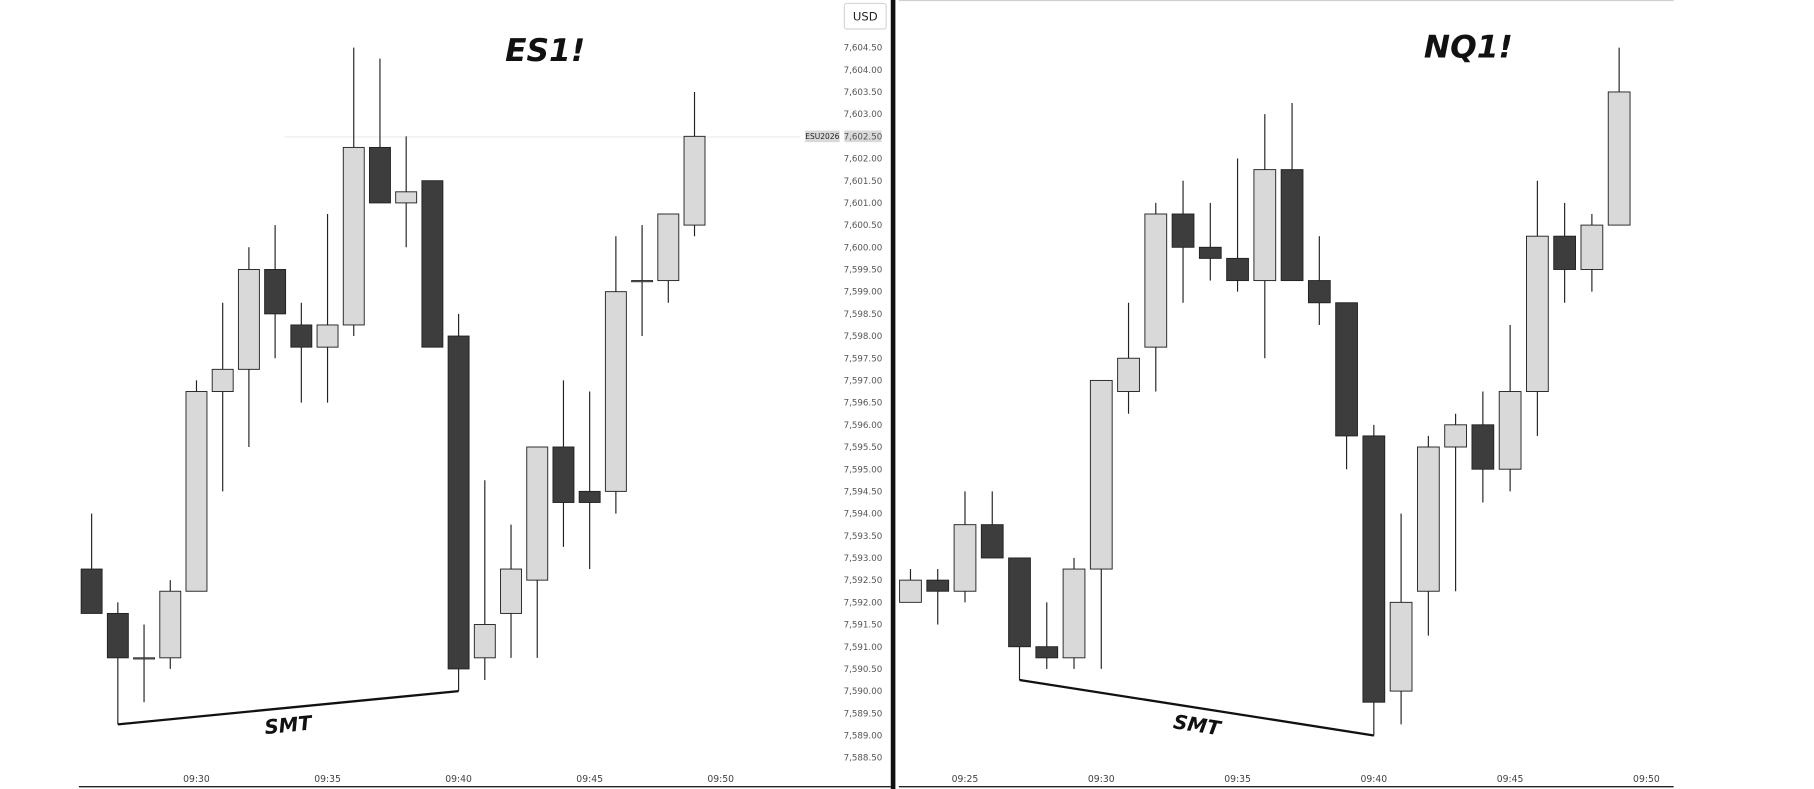  I want to click on chart-title: ES1!, so click(545, 51).